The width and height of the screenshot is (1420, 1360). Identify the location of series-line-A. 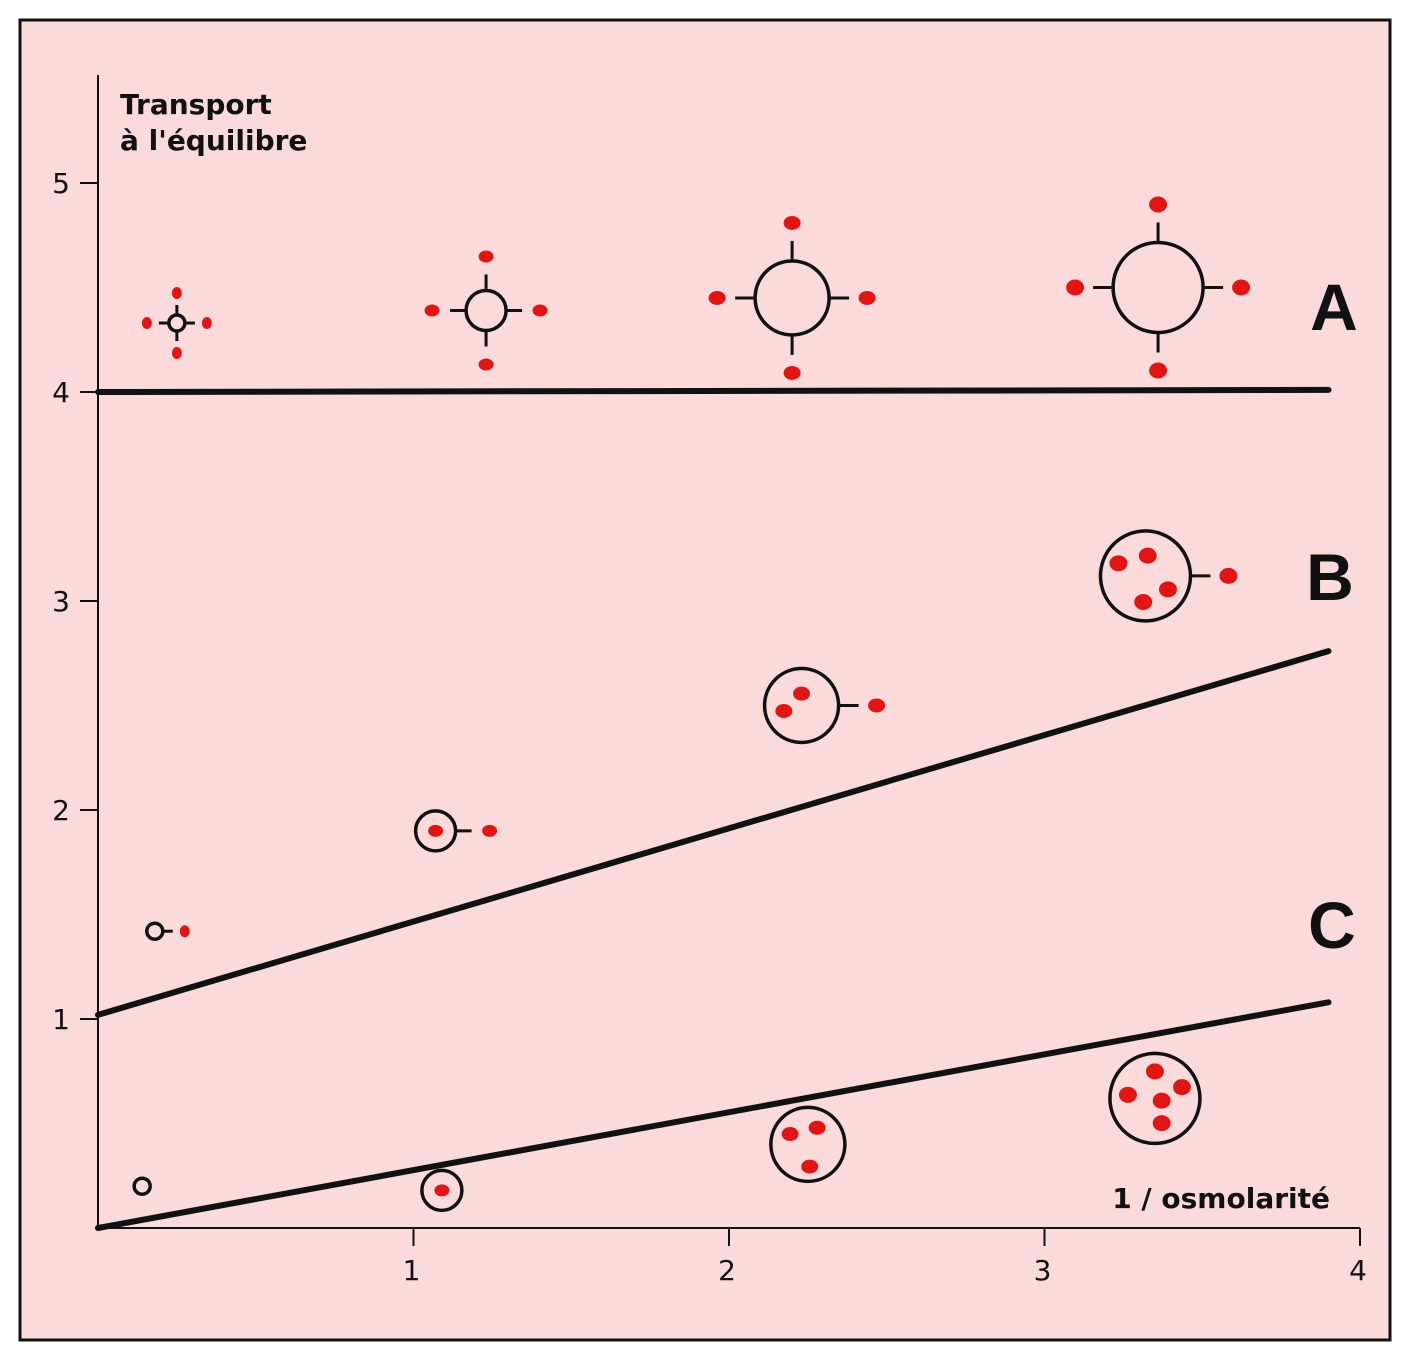
(713, 390).